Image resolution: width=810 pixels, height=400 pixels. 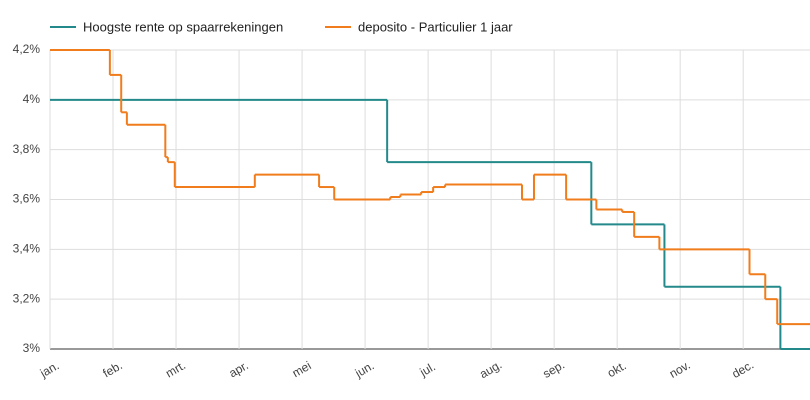 What do you see at coordinates (27, 298) in the screenshot?
I see `y-tick-label: 3,2%` at bounding box center [27, 298].